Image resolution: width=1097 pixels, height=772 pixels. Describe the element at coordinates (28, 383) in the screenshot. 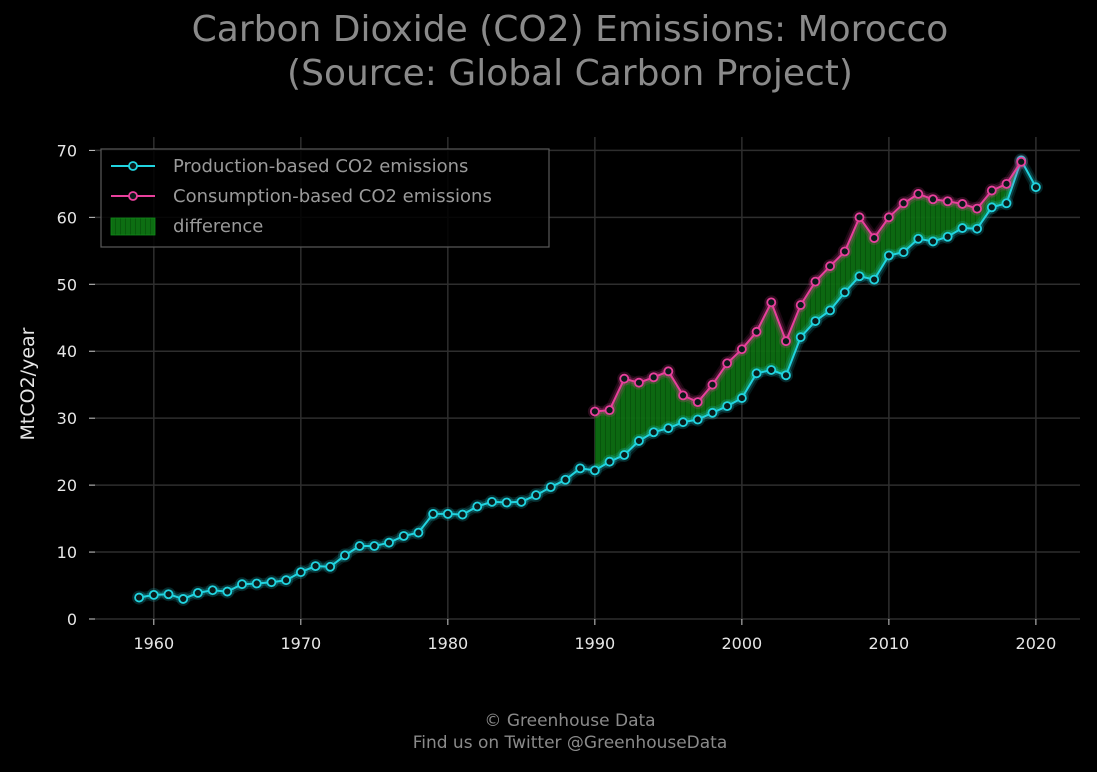

I see `y-axis-label: MtCO2/year` at that location.